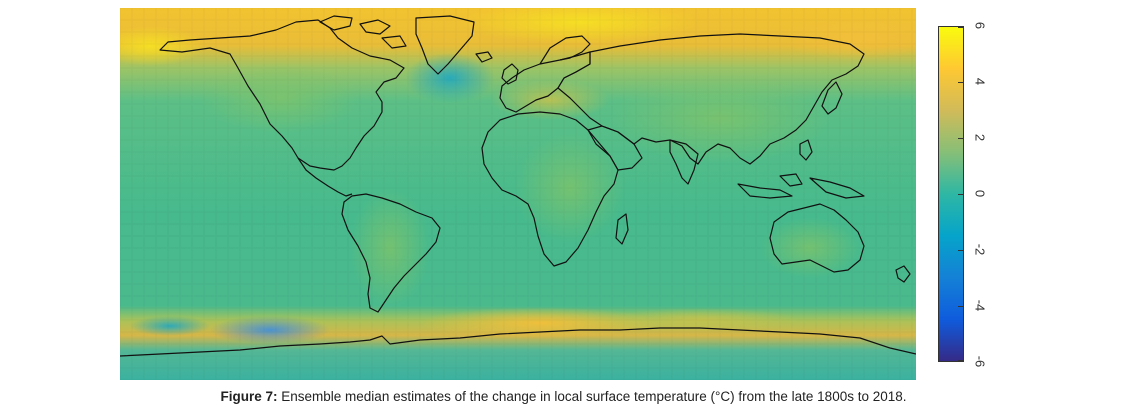  What do you see at coordinates (817, 238) in the screenshot?
I see `coast-australia` at bounding box center [817, 238].